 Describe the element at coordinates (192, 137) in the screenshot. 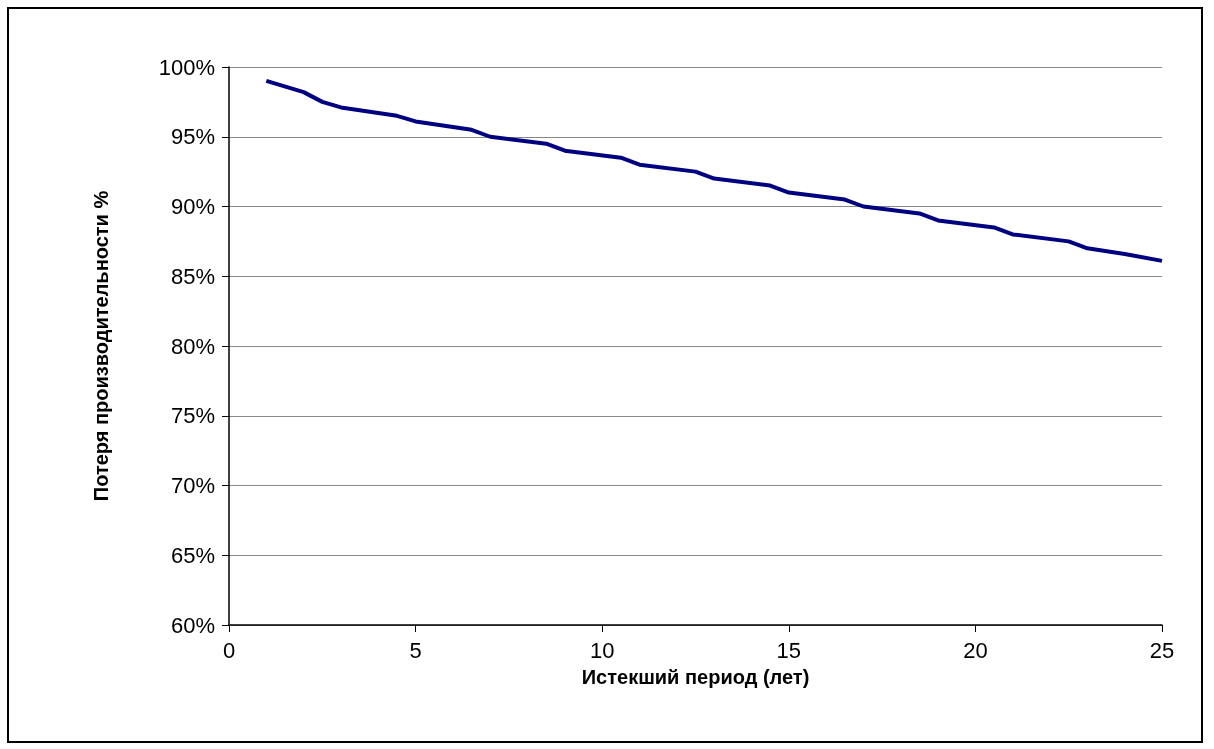

I see `y-tick-label: 95%` at that location.